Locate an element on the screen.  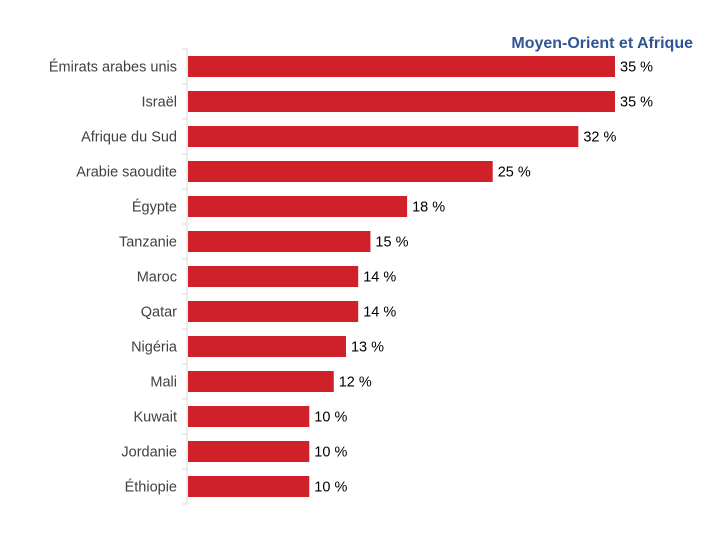
category-label: Jordanie is located at coordinates (149, 453).